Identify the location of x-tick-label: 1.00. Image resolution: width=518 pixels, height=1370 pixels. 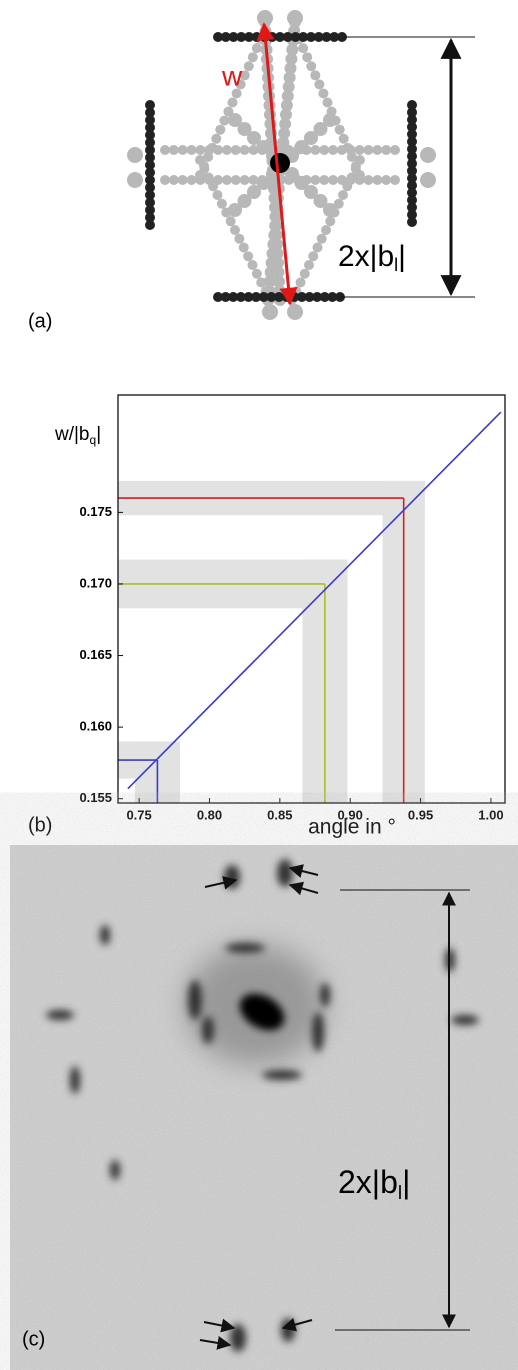
(490, 814).